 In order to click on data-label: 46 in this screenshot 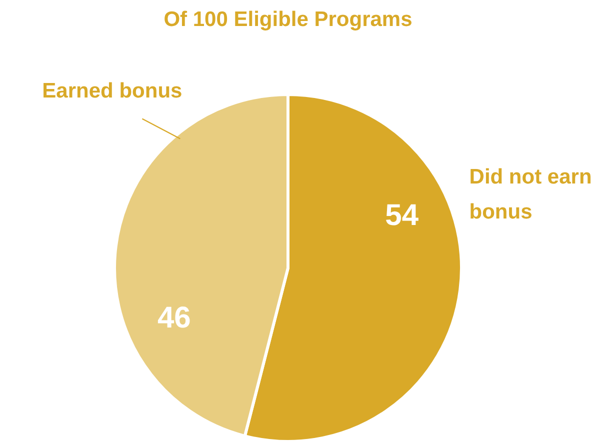, I will do `click(174, 318)`.